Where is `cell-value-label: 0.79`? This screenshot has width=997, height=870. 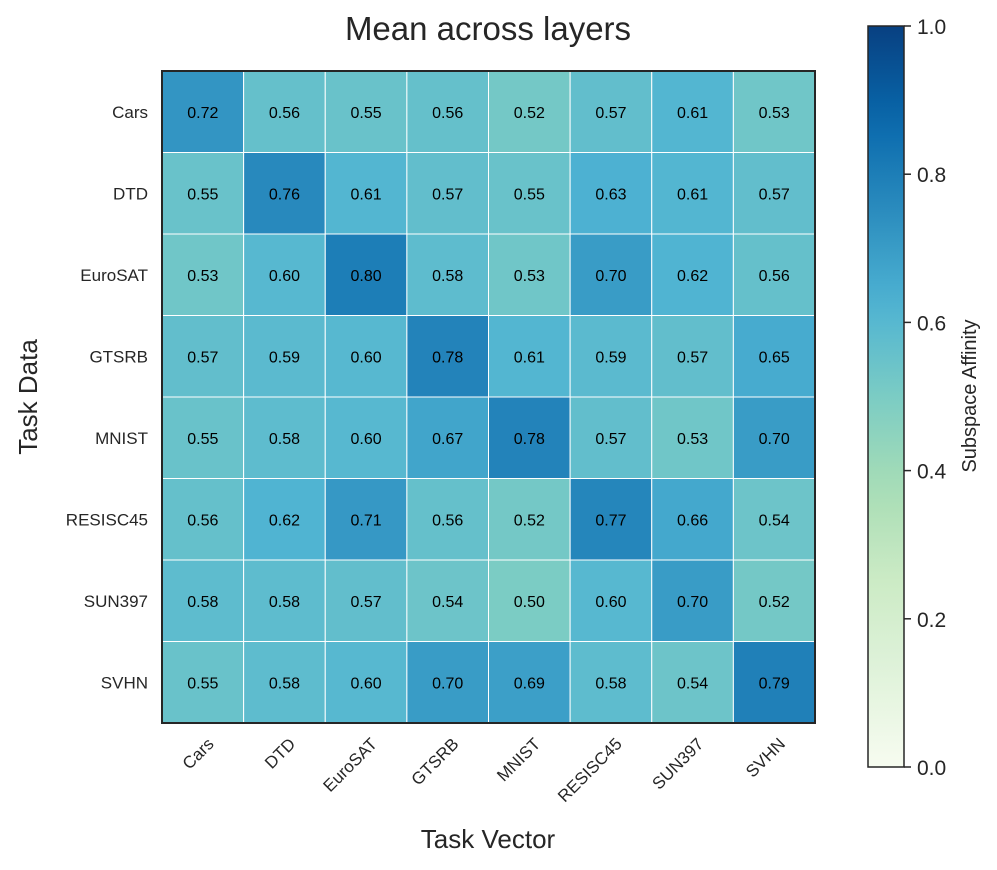
cell-value-label: 0.79 is located at coordinates (774, 683).